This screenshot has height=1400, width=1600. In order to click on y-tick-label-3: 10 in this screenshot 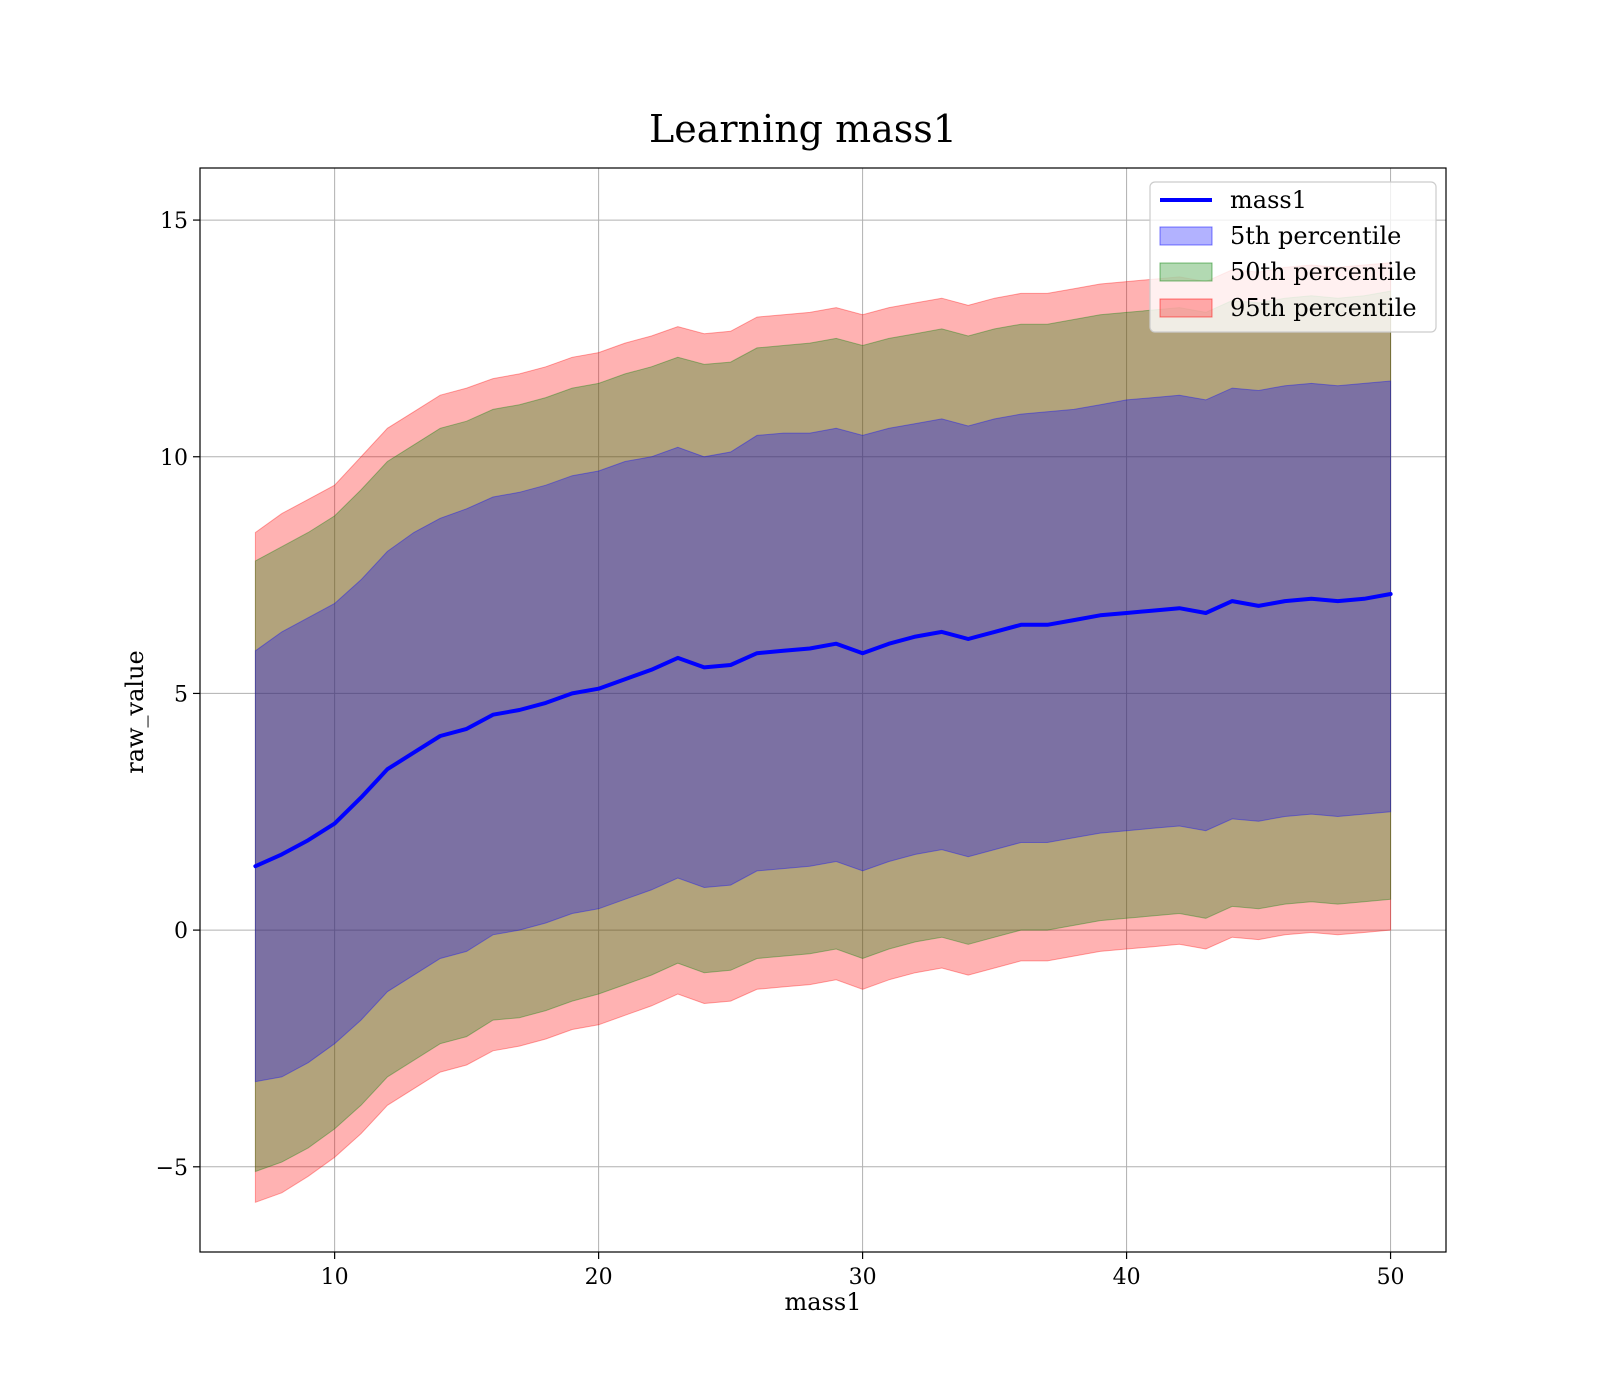, I will do `click(174, 458)`.